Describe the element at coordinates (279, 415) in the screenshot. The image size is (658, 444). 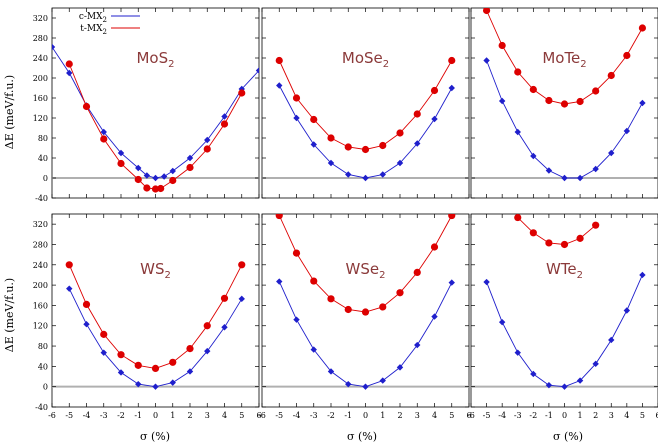
I see `x-tick-label: -5` at that location.